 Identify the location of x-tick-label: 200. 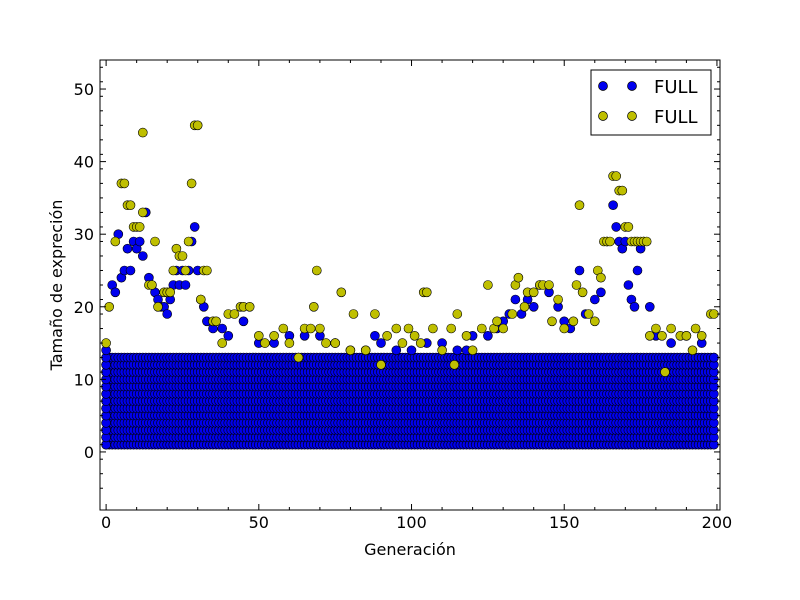
(717, 522).